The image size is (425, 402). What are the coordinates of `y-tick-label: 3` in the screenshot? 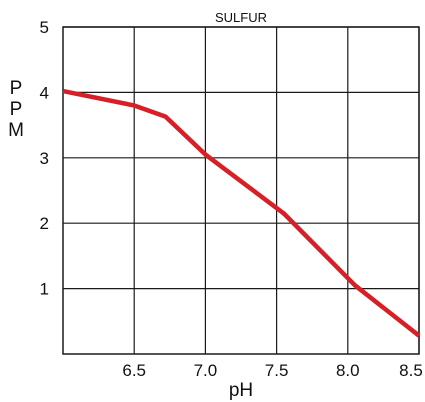 It's located at (44, 158).